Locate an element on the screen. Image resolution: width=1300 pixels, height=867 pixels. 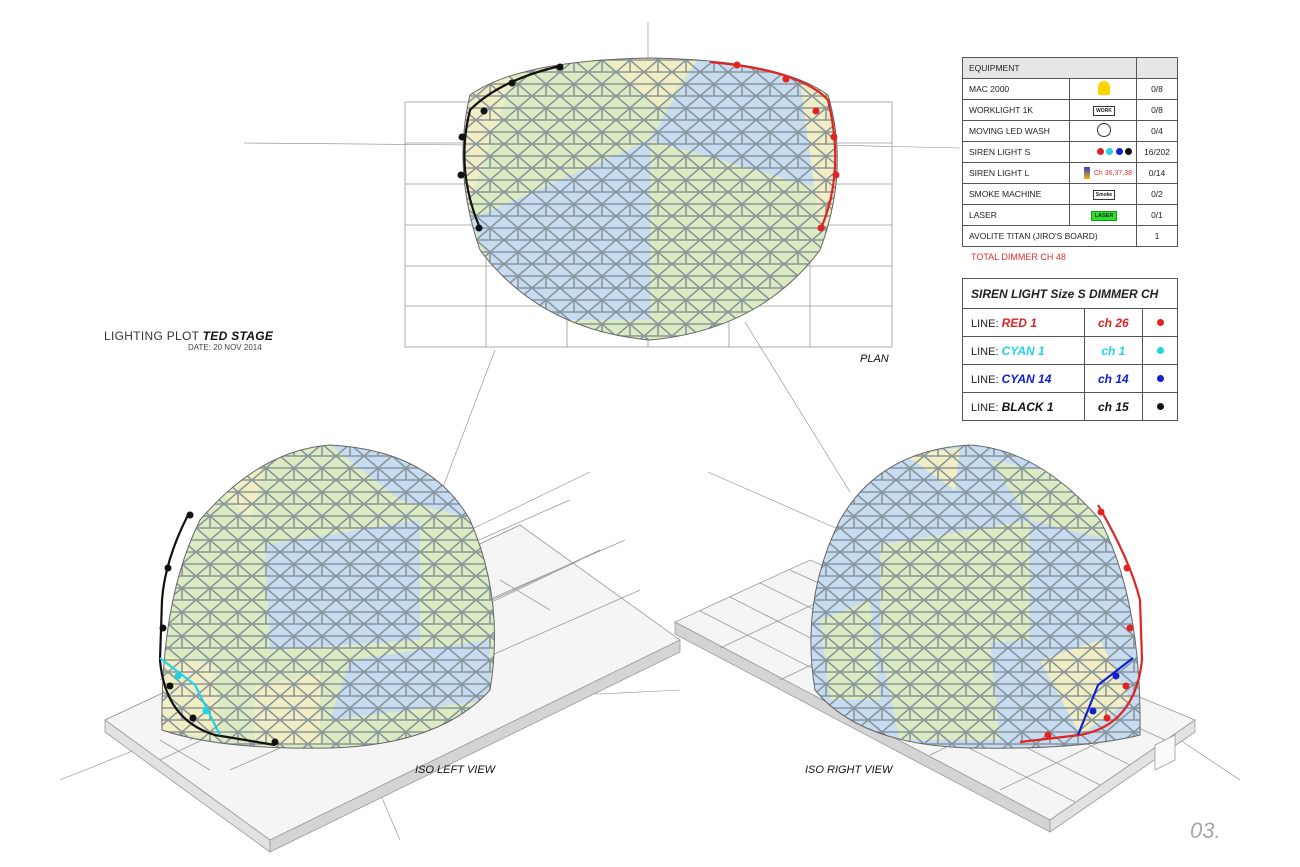
plan-dome is located at coordinates (650, 199).